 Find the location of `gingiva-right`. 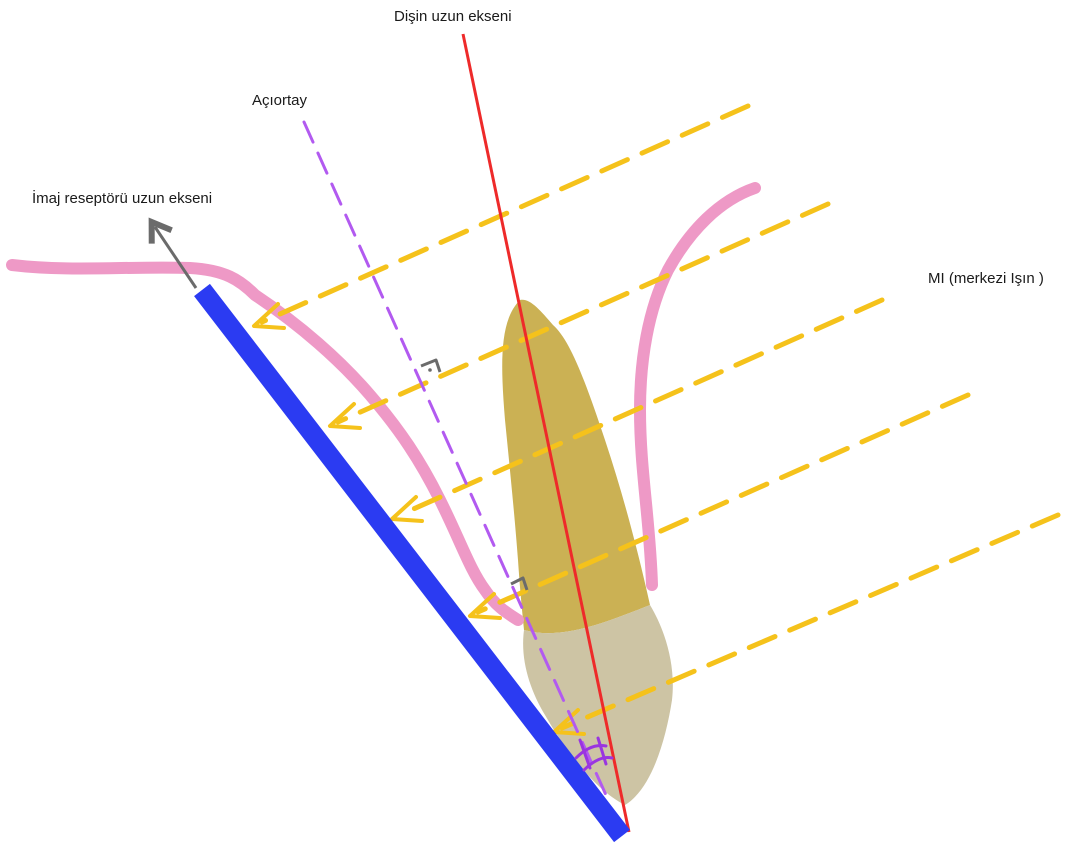

gingiva-right is located at coordinates (697, 386).